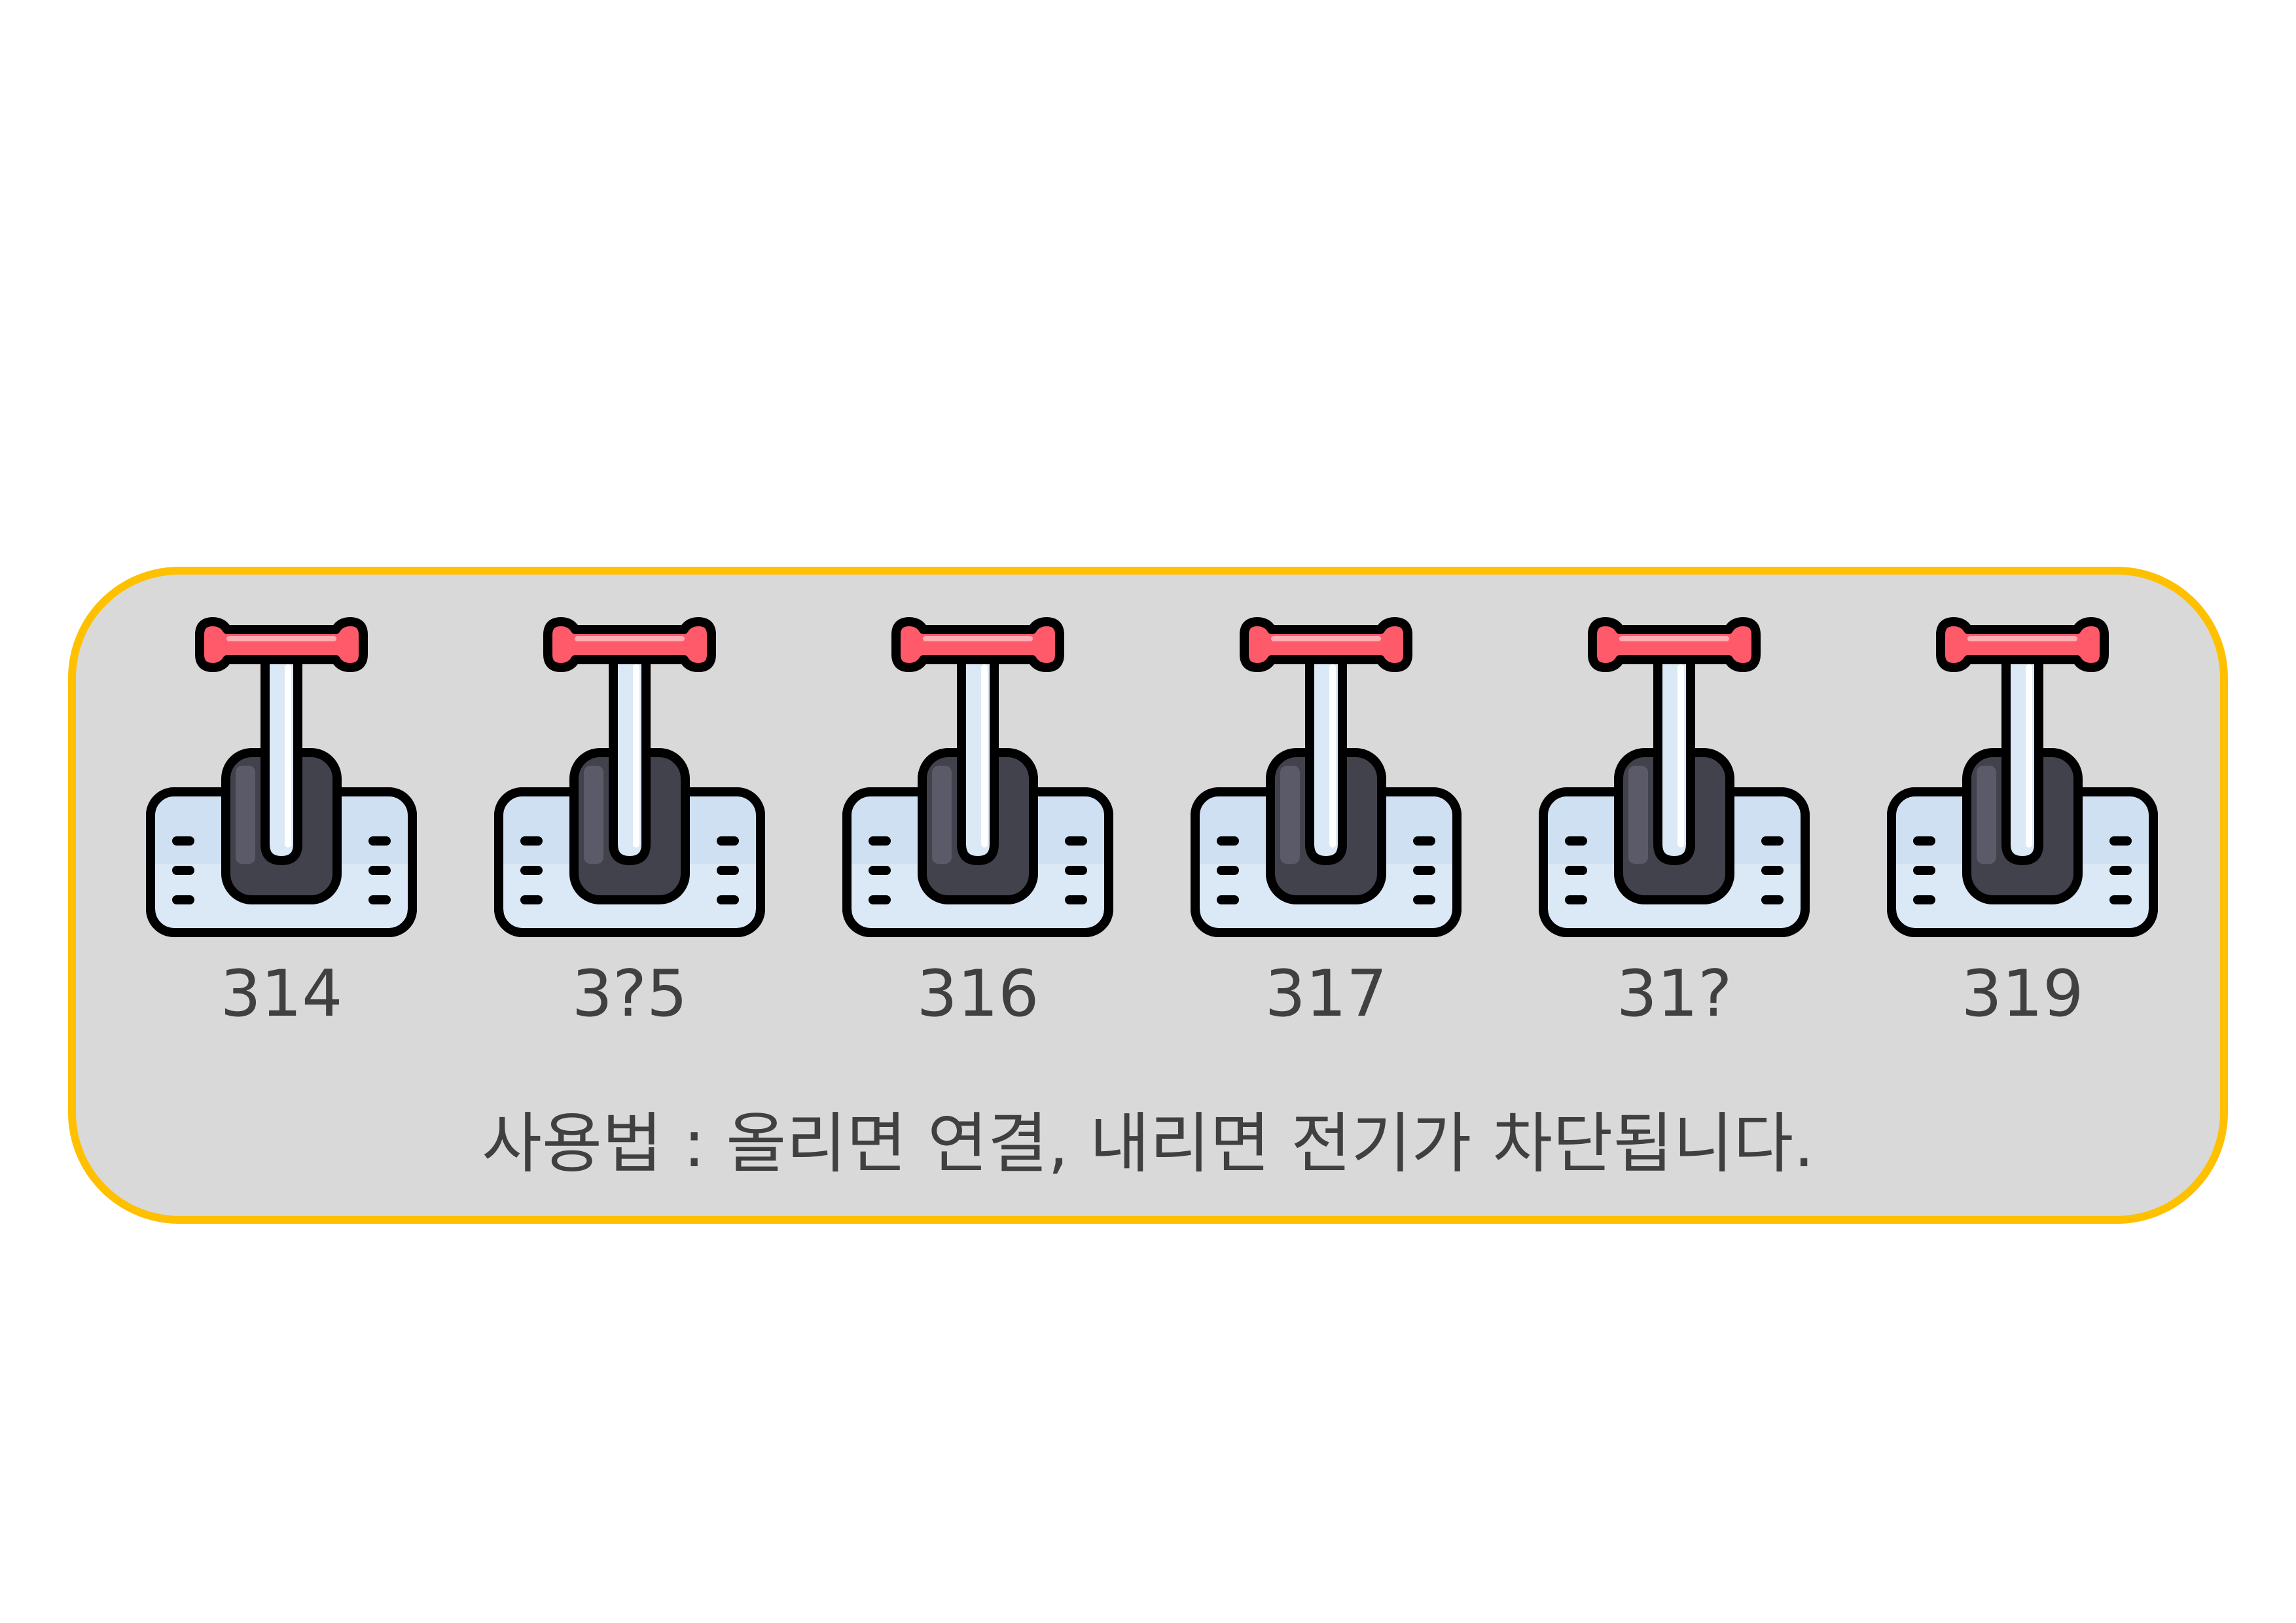 This screenshot has height=1623, width=2296. What do you see at coordinates (1148, 1144) in the screenshot?
I see `usage-instructions: 사용법 : 올리면 연결, 내리면 전기가 차단됩니다.` at bounding box center [1148, 1144].